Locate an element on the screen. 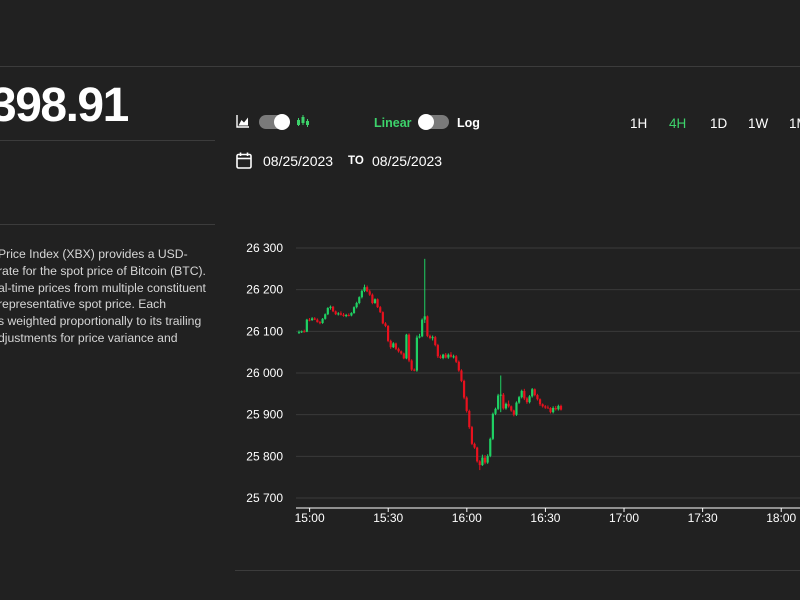 The image size is (800, 600). y-tick-label: 26 100 is located at coordinates (264, 331).